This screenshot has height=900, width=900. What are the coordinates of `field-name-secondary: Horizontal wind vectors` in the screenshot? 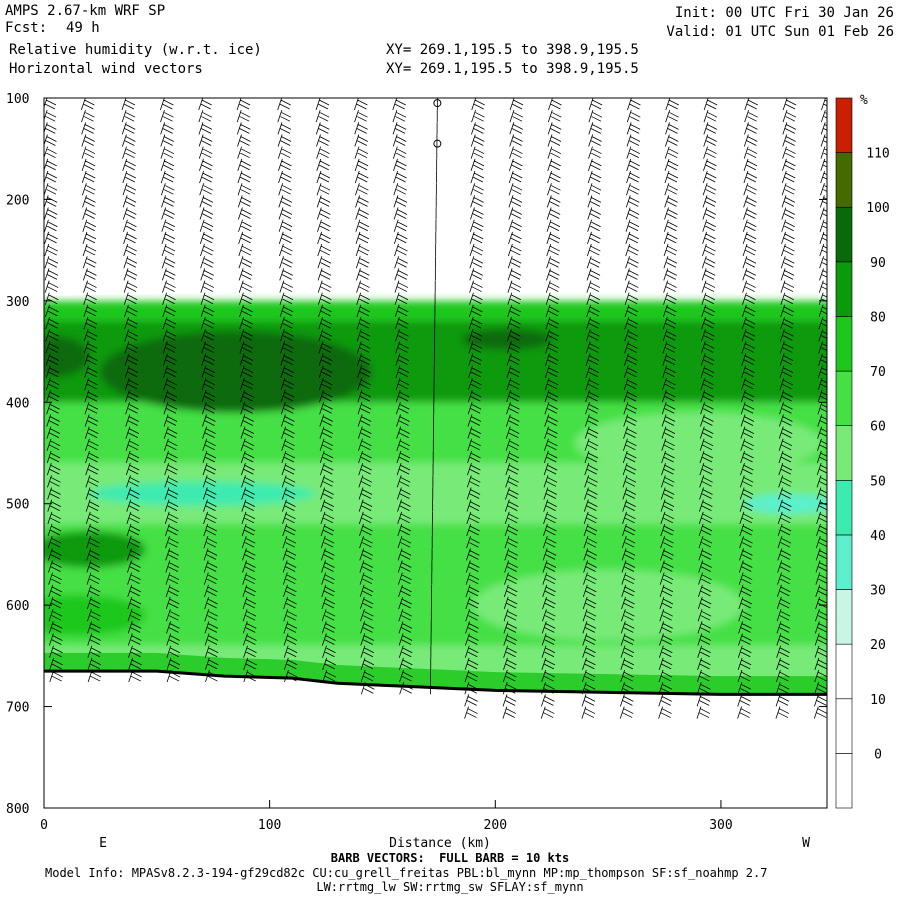 It's located at (106, 69).